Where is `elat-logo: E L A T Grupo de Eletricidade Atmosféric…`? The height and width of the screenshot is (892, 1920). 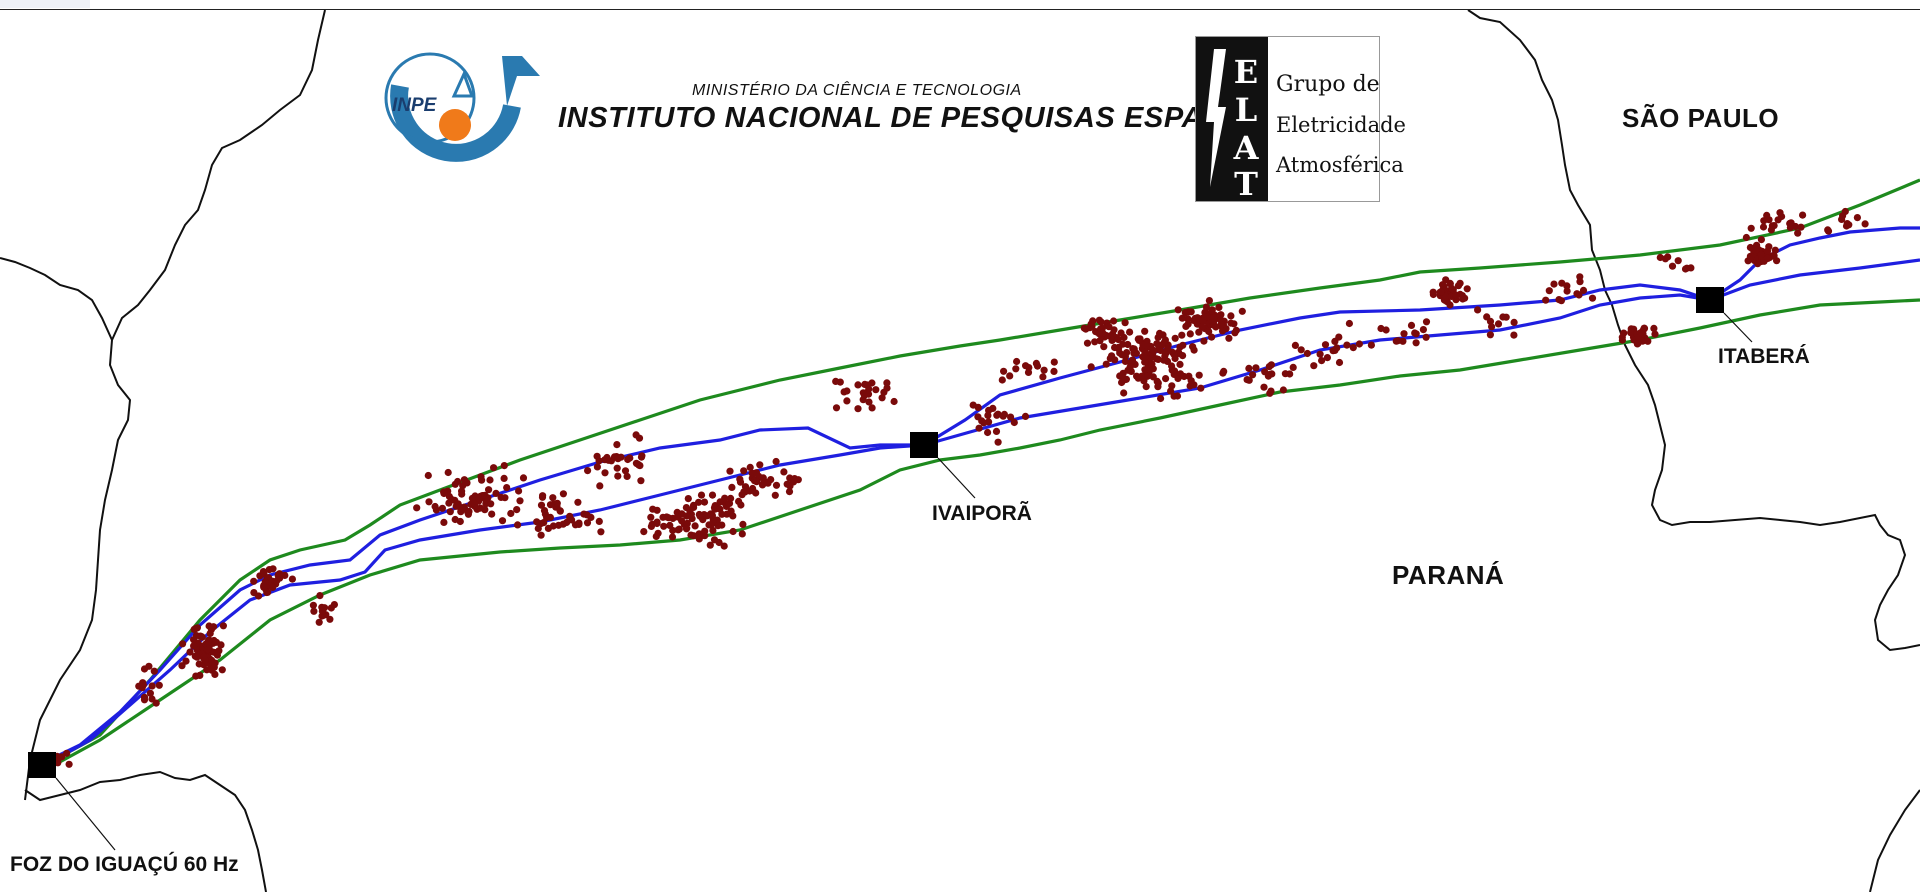 elat-logo: E L A T Grupo de Eletricidade Atmosféric… is located at coordinates (1300, 119).